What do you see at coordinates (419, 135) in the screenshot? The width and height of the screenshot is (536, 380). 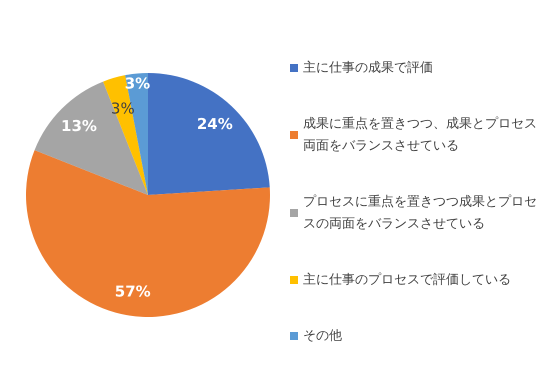 I see `legend-label: 成果に重点を置きつつ、成果とプロセス両面をバランスさせている` at bounding box center [419, 135].